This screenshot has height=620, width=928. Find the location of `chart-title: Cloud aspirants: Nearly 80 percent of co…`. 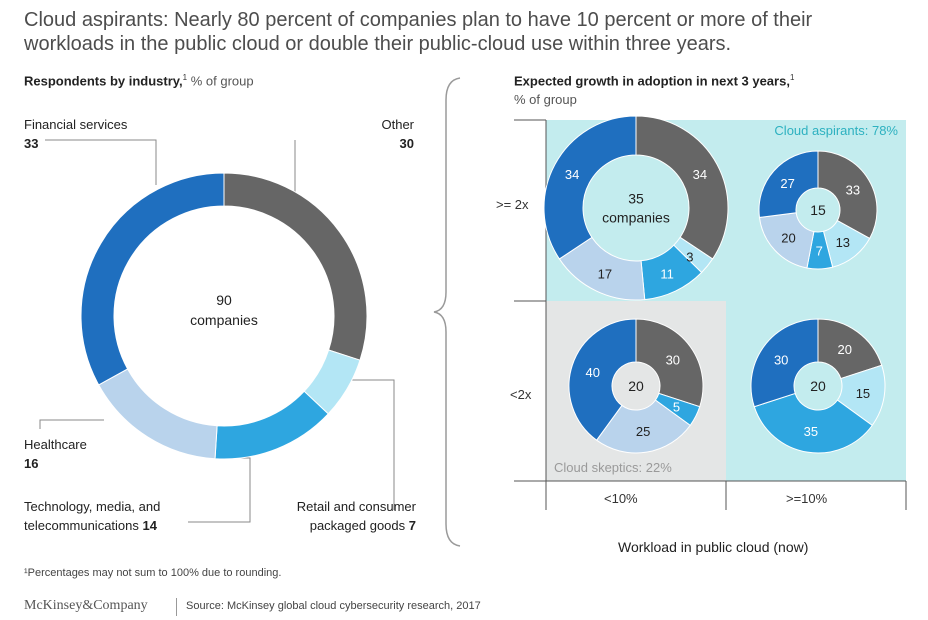

chart-title: Cloud aspirants: Nearly 80 percent of co… is located at coordinates (418, 32).